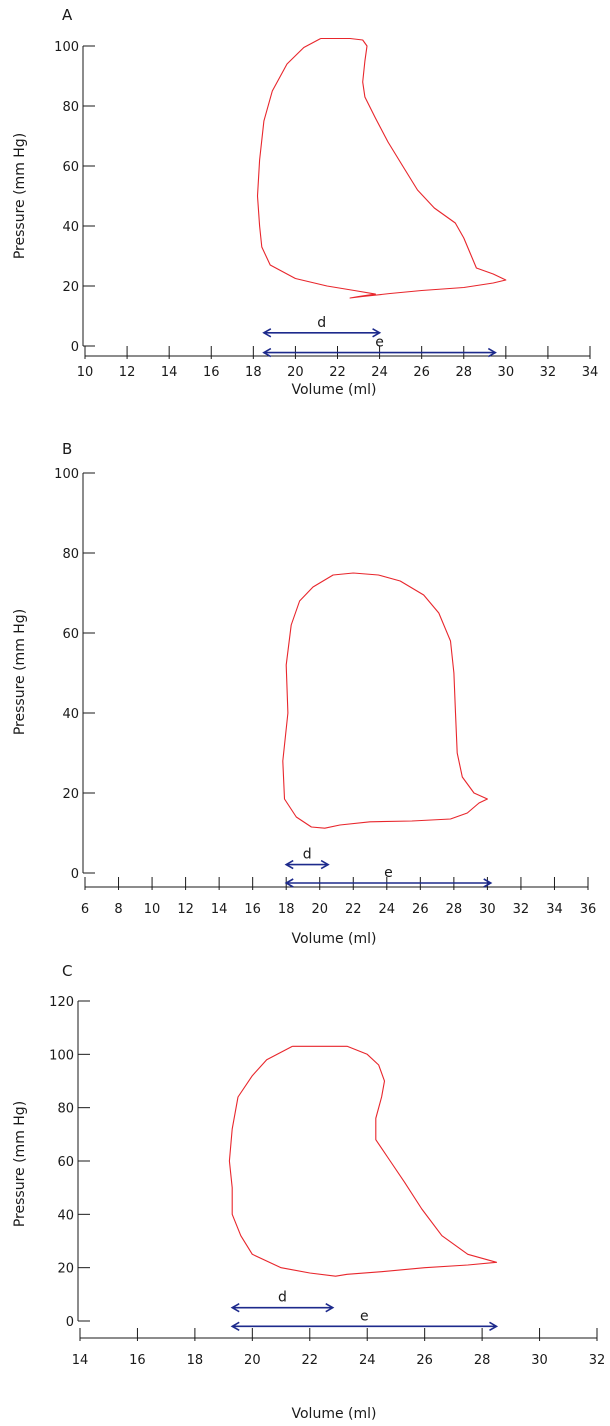  I want to click on panel-label: A, so click(67, 15).